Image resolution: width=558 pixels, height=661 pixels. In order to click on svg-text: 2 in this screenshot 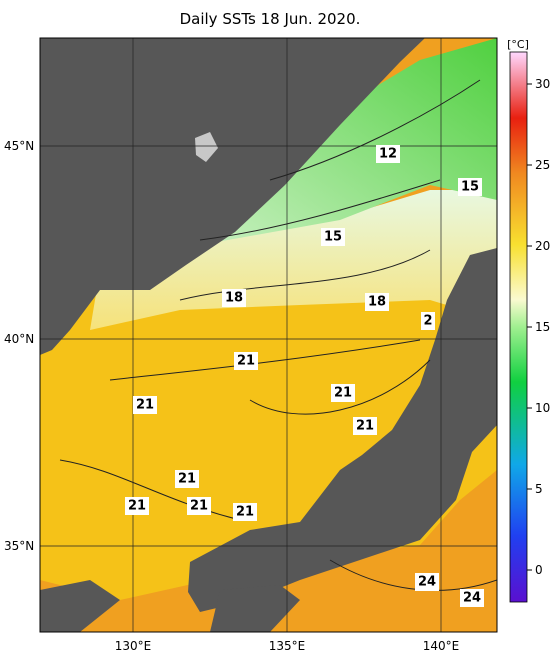, I will do `click(427, 321)`.